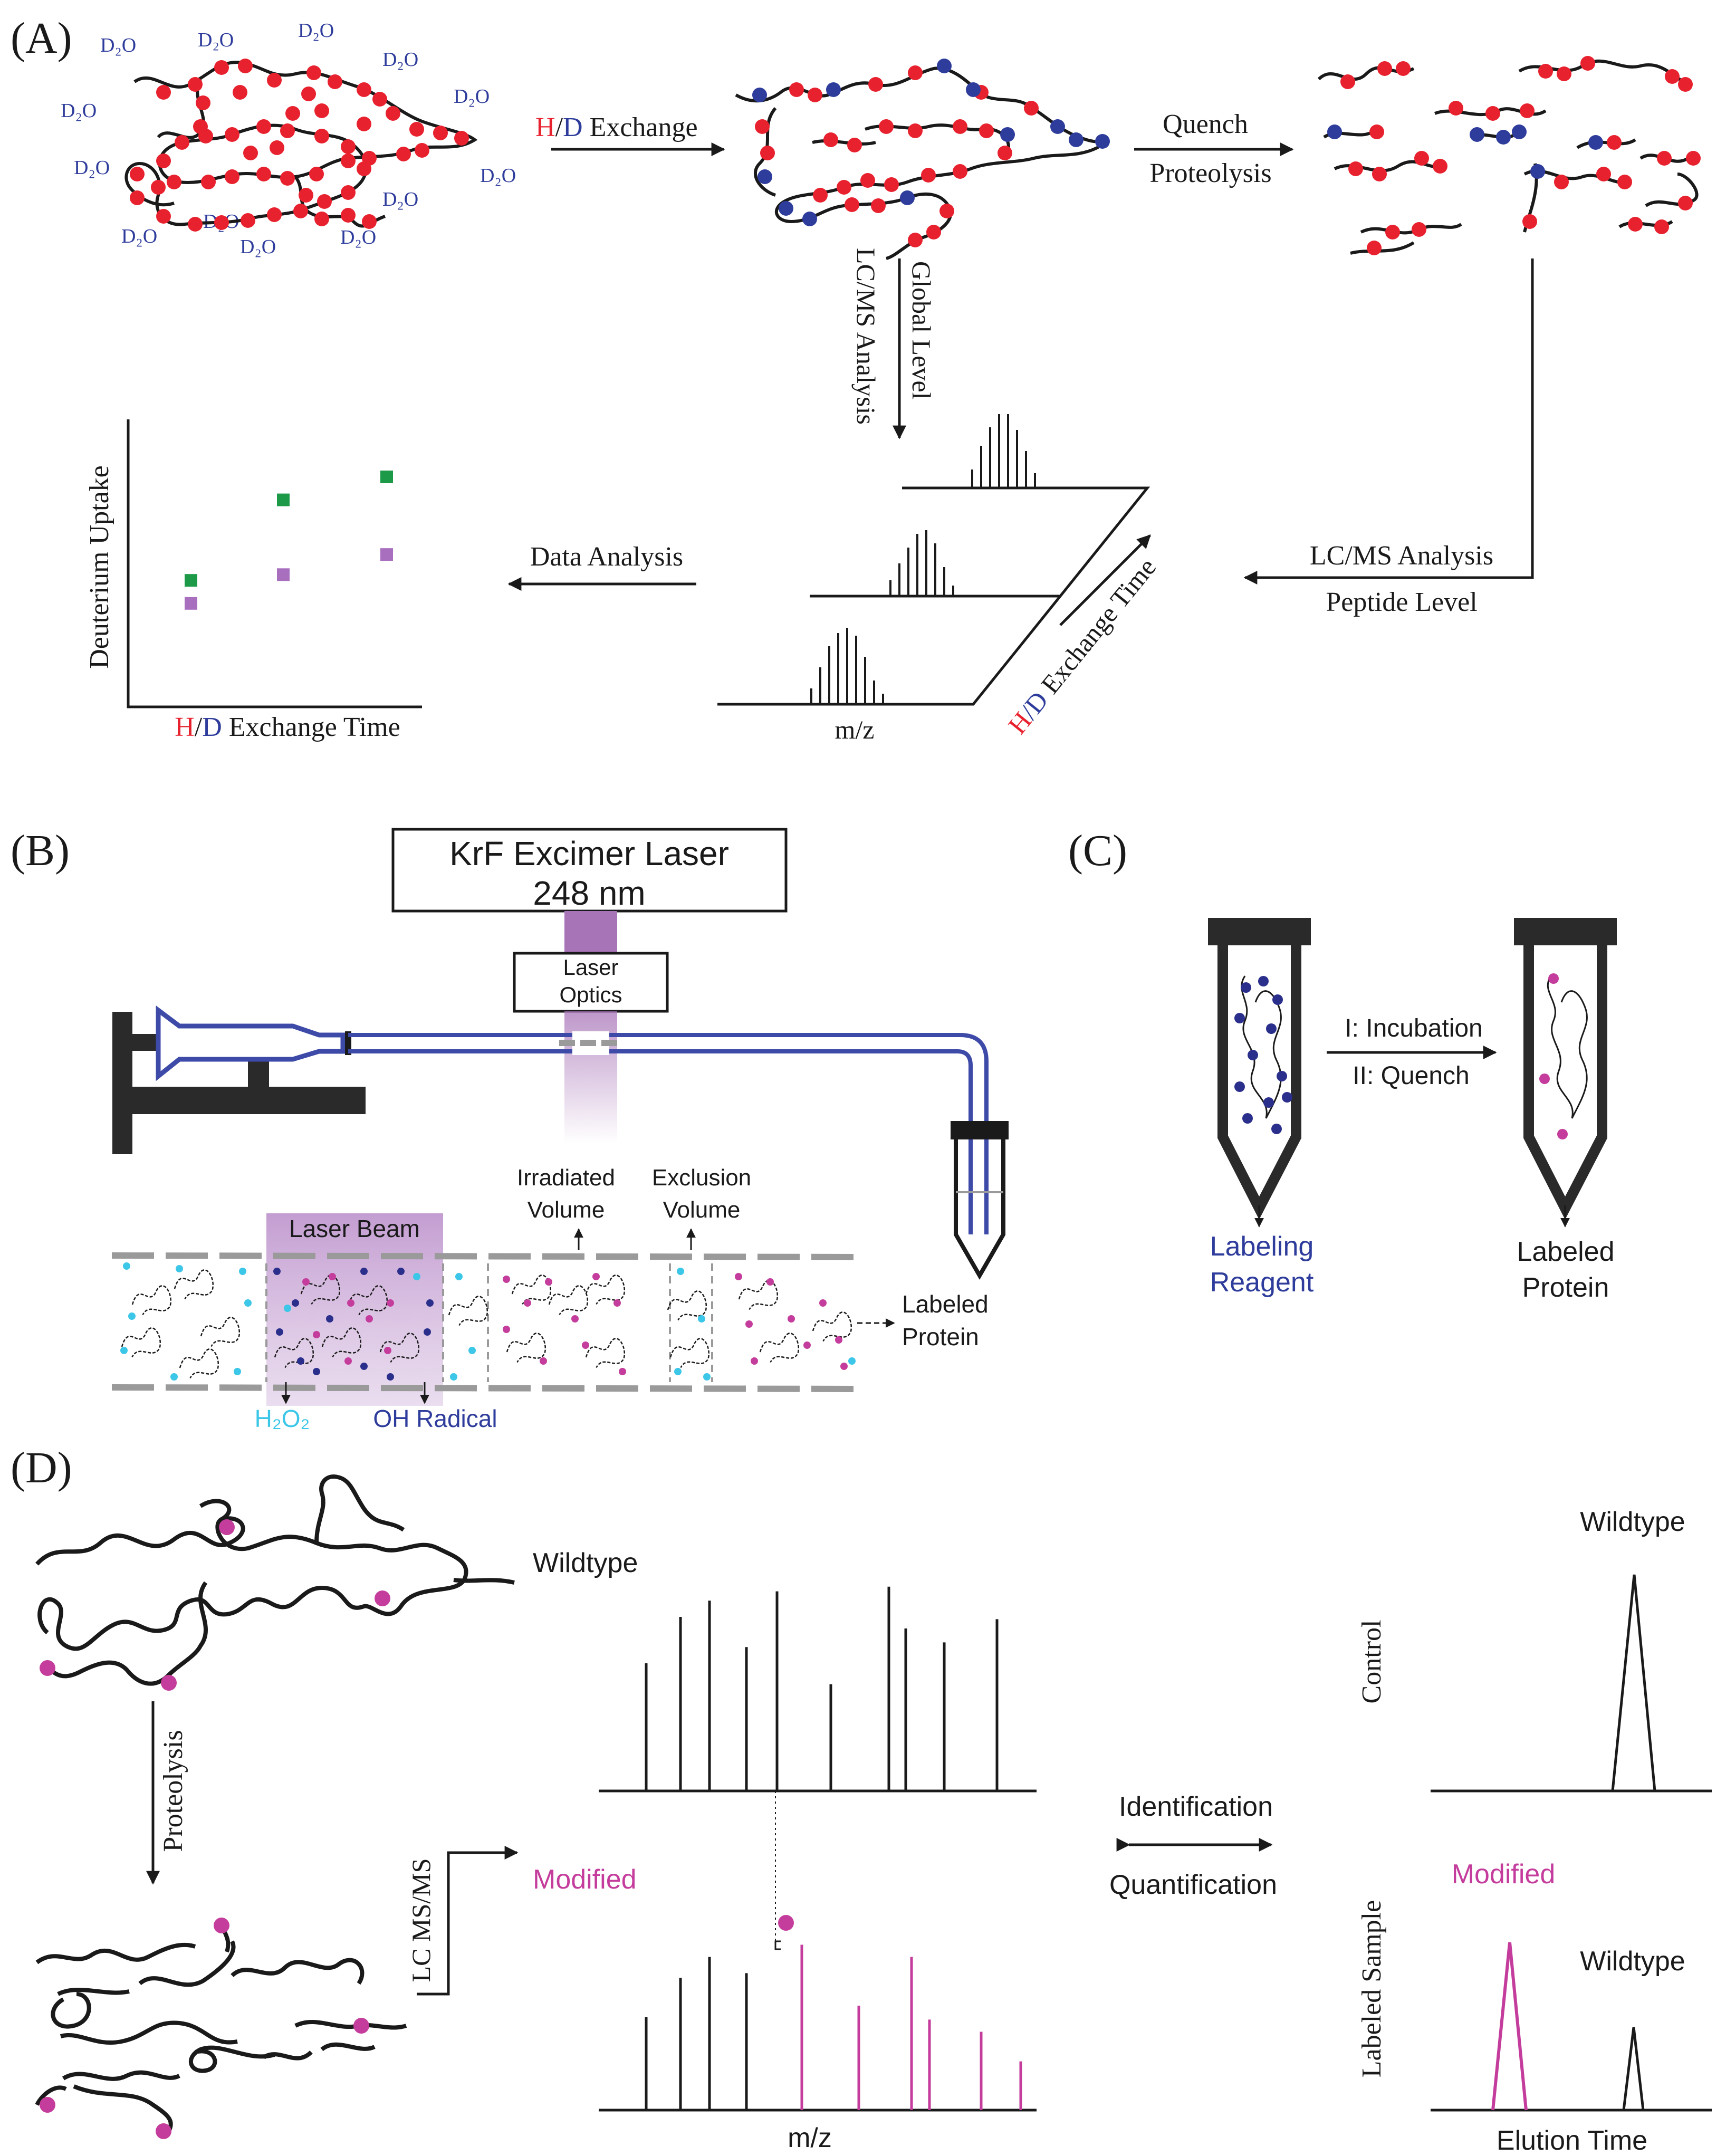 This screenshot has height=2156, width=1726. What do you see at coordinates (282, 1418) in the screenshot?
I see `h2o2-label: H₂O₂` at bounding box center [282, 1418].